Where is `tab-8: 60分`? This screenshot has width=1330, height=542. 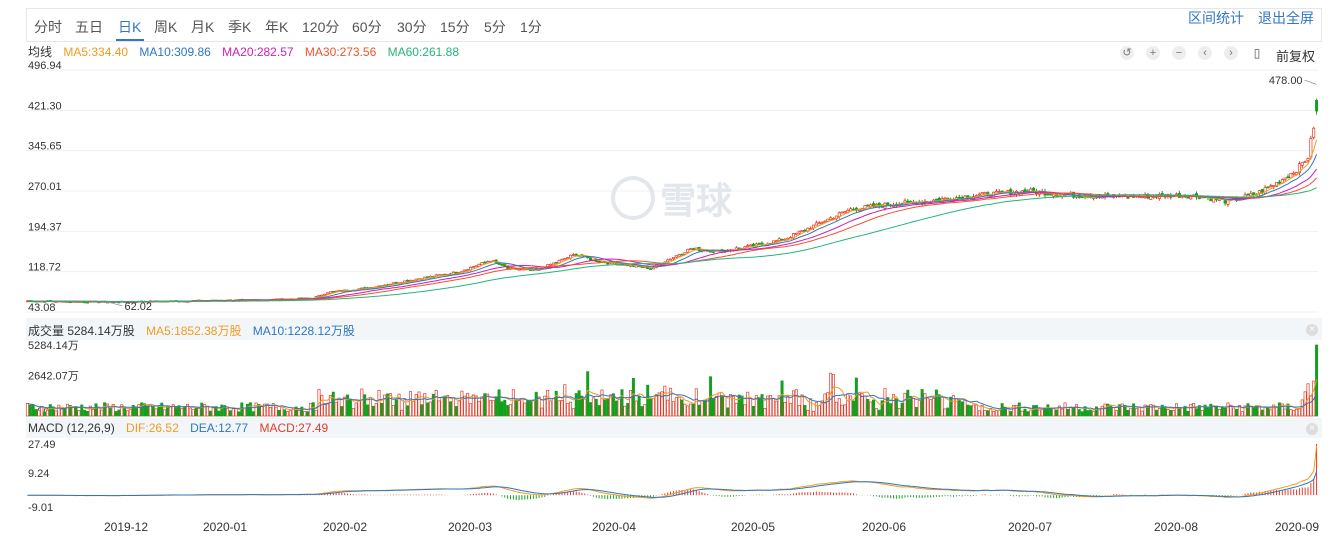
tab-8: 60分 is located at coordinates (367, 27).